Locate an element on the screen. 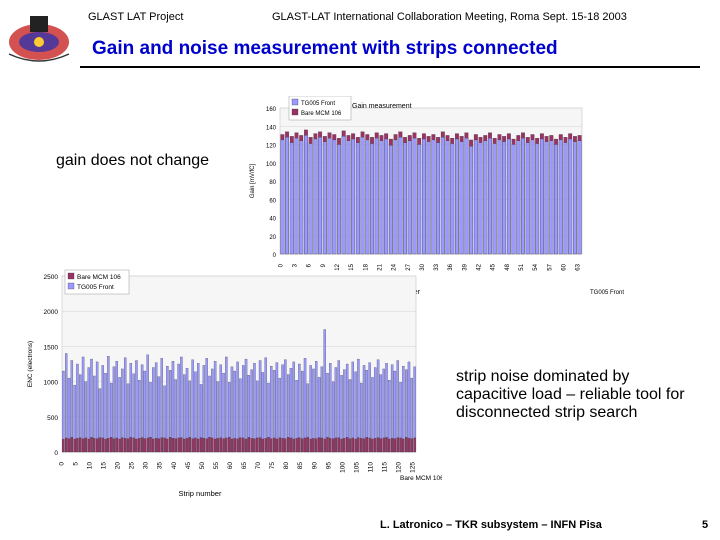 The height and width of the screenshot is (540, 720). y-tick-label: 160 is located at coordinates (271, 110).